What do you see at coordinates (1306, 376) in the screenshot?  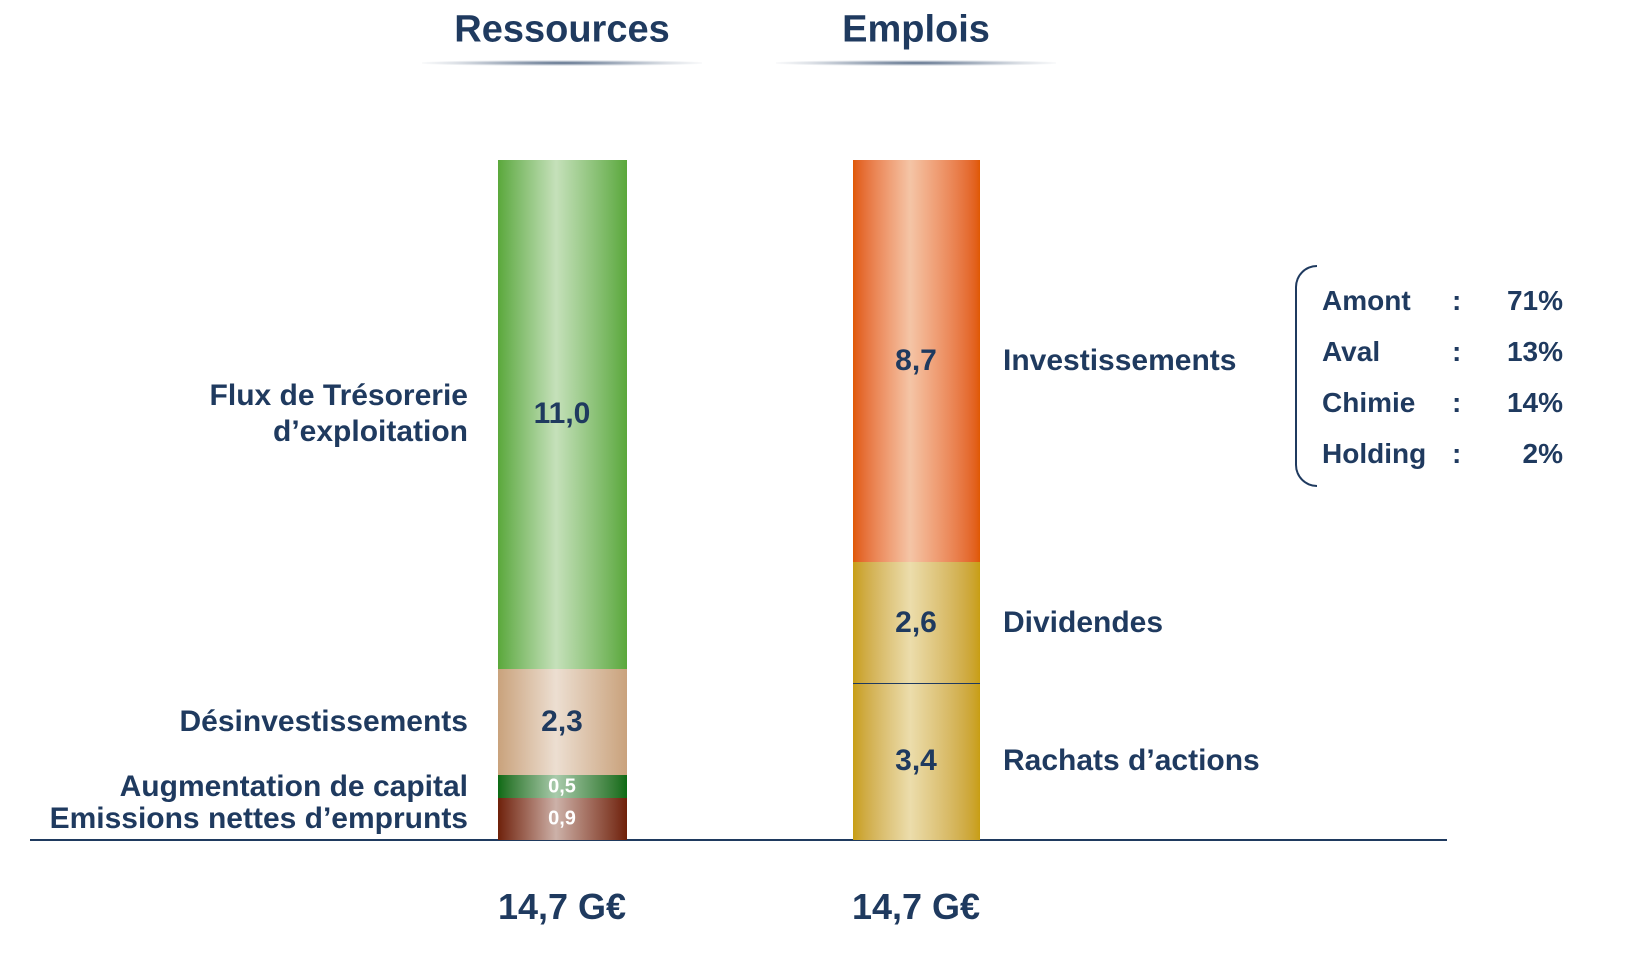 I see `brace` at bounding box center [1306, 376].